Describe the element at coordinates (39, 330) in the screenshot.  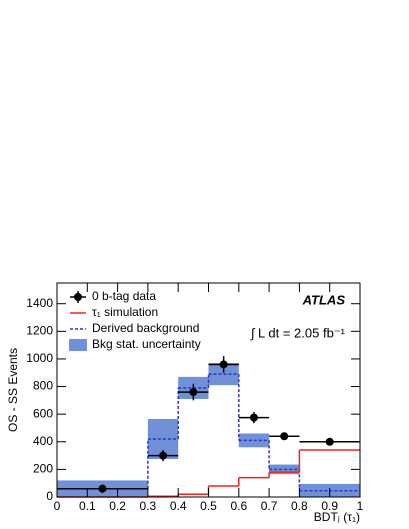
I see `y-tick-label: 1200` at that location.